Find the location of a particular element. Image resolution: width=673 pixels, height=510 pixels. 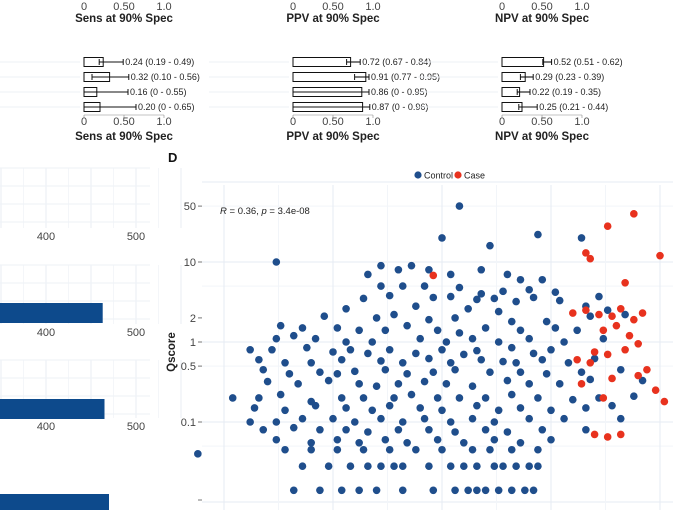

scatter-y-axis-title: Qscore is located at coordinates (172, 352).